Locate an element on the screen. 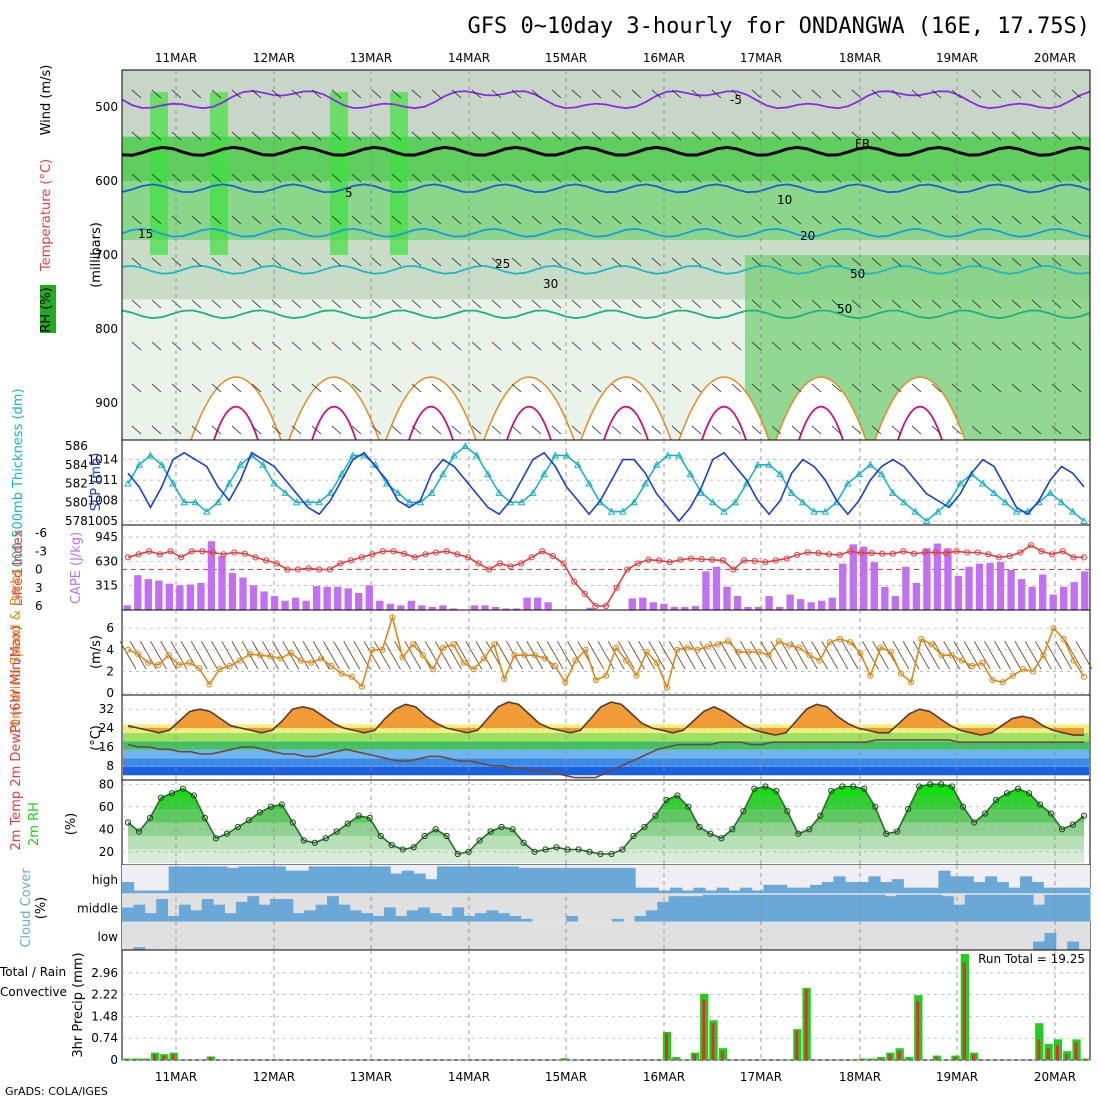  li-tick: -3 is located at coordinates (41, 551).